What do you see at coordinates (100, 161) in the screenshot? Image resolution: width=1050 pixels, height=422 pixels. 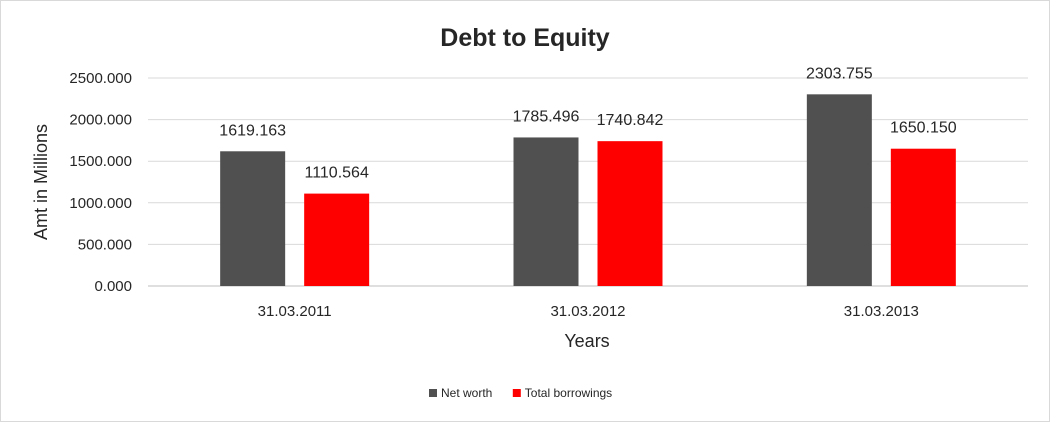 I see `y-tick-label: 1500.000` at bounding box center [100, 161].